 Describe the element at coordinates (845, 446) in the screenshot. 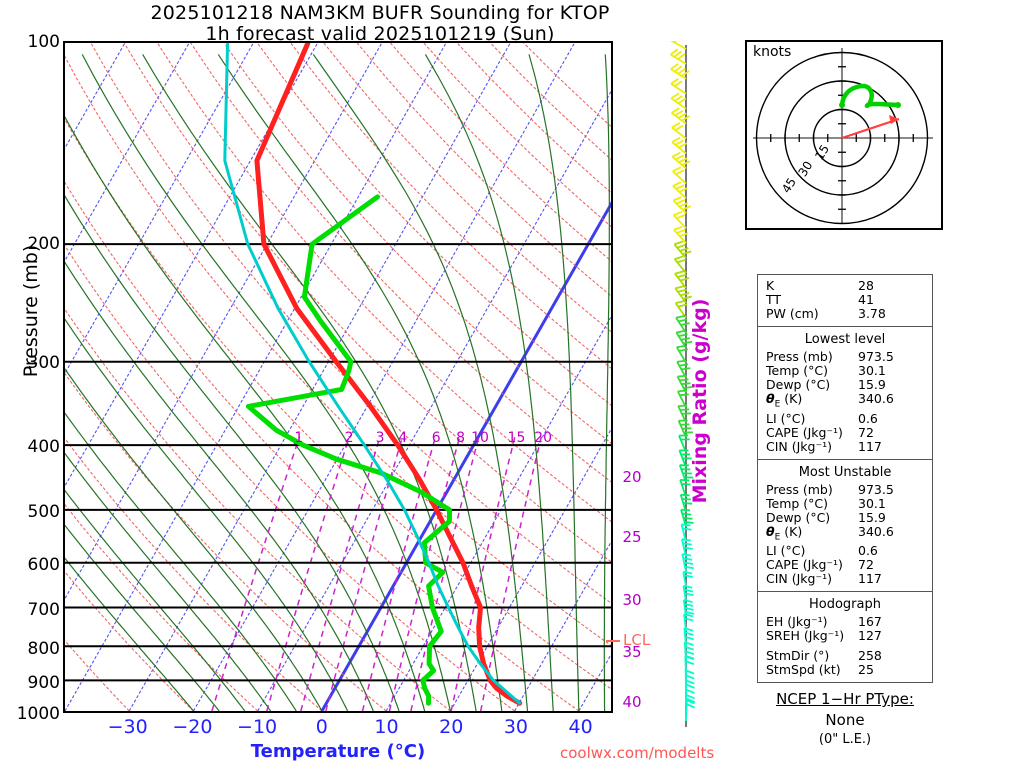

I see `stats-row: CIN (Jkg⁻¹) 117` at that location.